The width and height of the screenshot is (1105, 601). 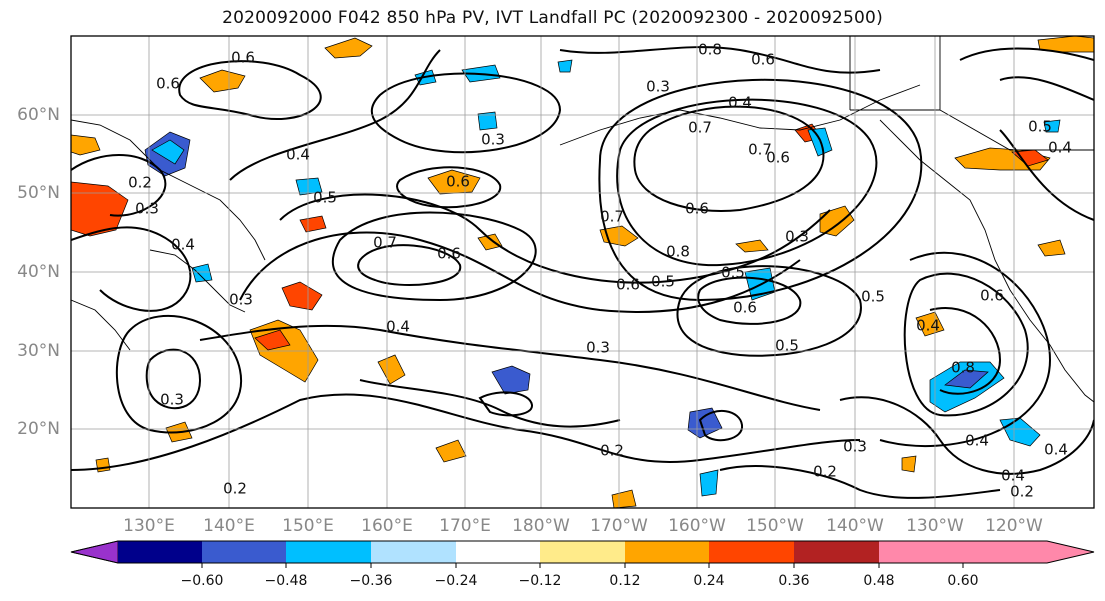 What do you see at coordinates (935, 526) in the screenshot?
I see `lon-label: 130°W` at bounding box center [935, 526].